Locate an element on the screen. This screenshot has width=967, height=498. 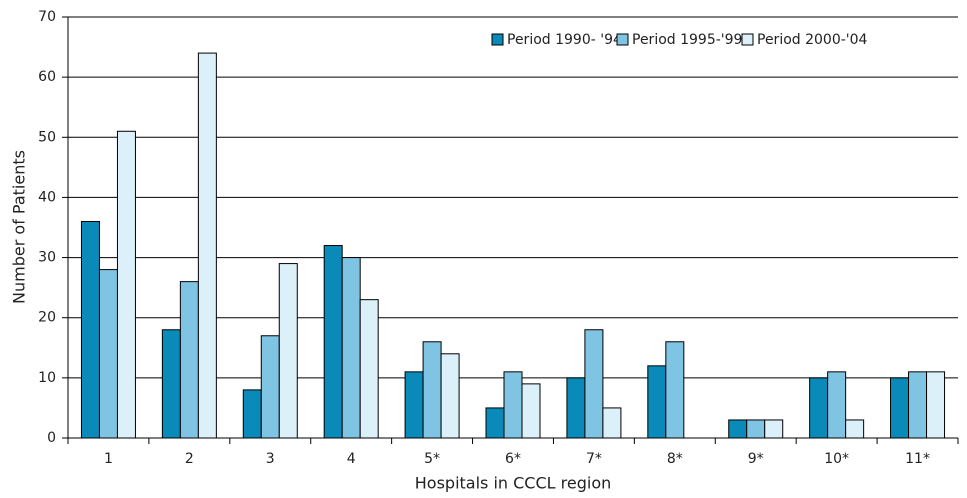
y-tick-label: 40 is located at coordinates (47, 197).